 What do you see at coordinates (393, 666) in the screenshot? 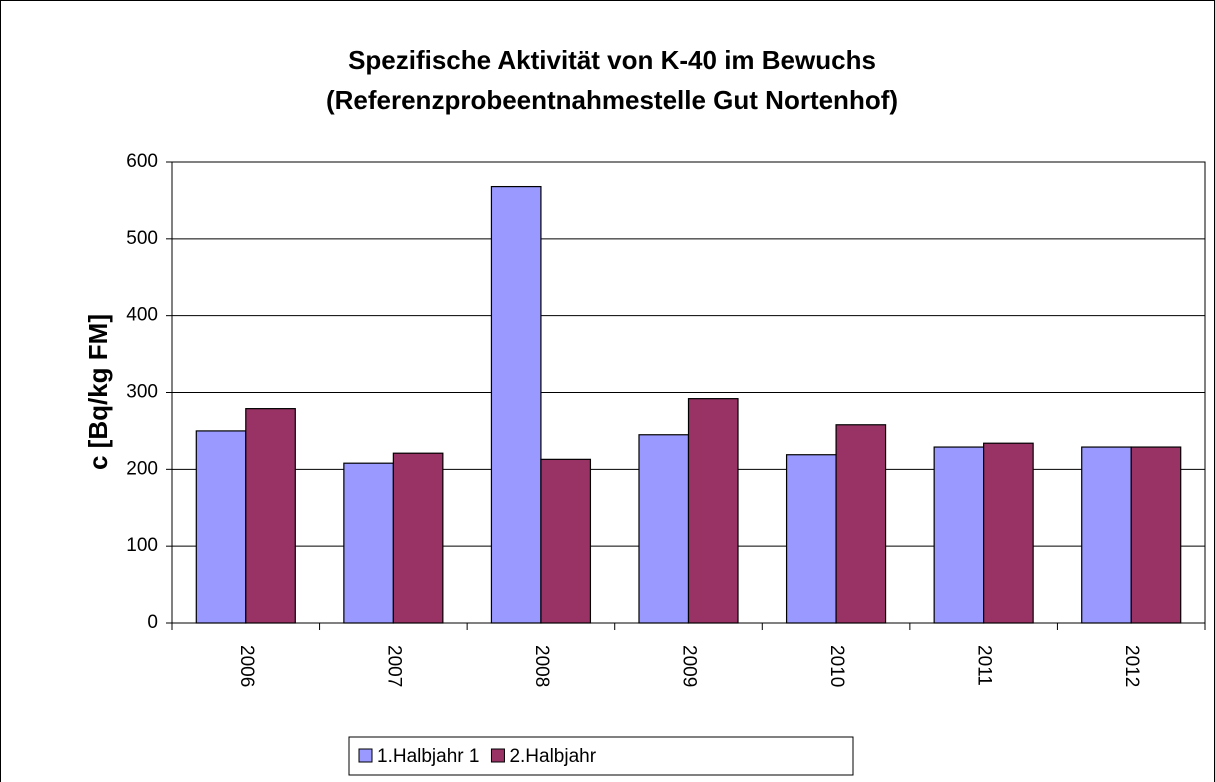
I see `x-tick-label: 2007` at bounding box center [393, 666].